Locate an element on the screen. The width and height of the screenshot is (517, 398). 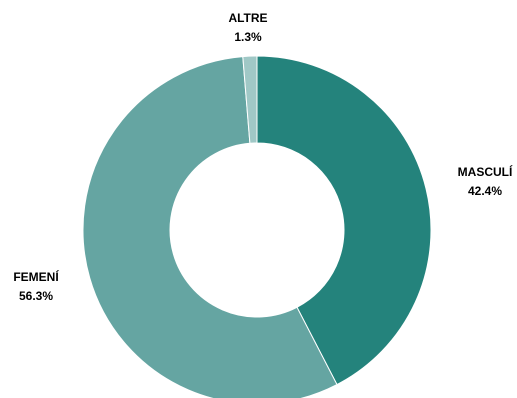
slice-altre is located at coordinates (250, 99).